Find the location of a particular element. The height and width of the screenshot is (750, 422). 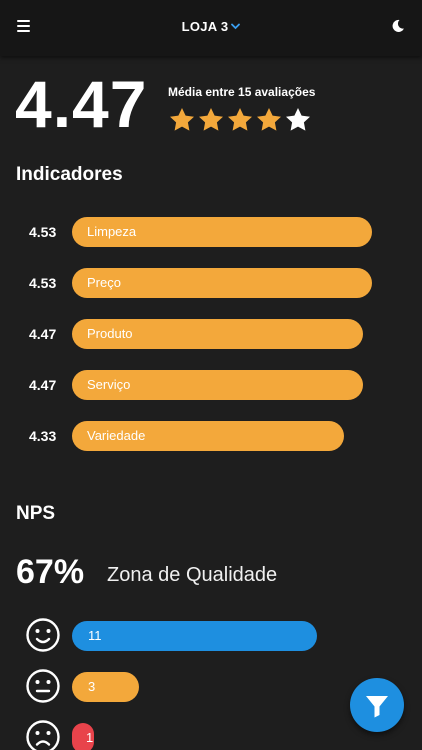

store-label: LOJA 3 is located at coordinates (205, 26).